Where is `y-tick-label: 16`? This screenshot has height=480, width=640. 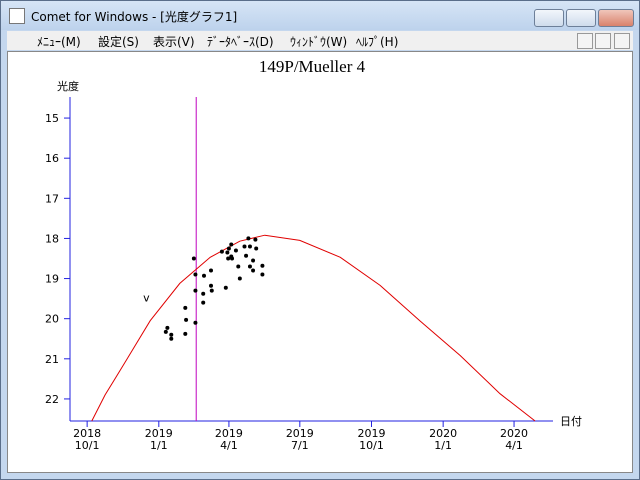 y-tick-label: 16 is located at coordinates (52, 158).